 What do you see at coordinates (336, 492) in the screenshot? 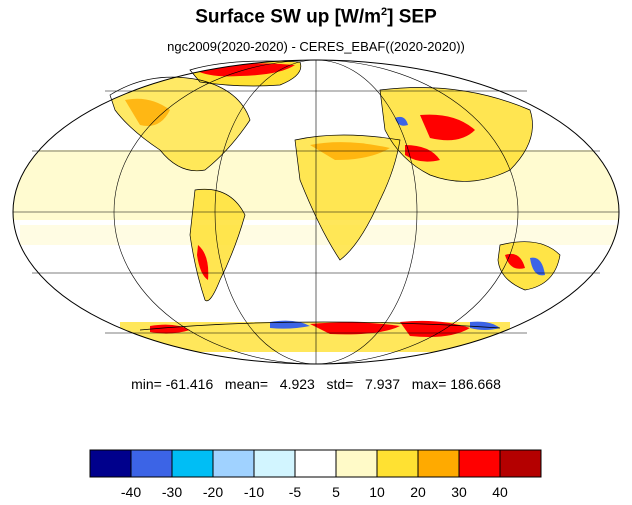
I see `colorbar-tick-label: 5` at bounding box center [336, 492].